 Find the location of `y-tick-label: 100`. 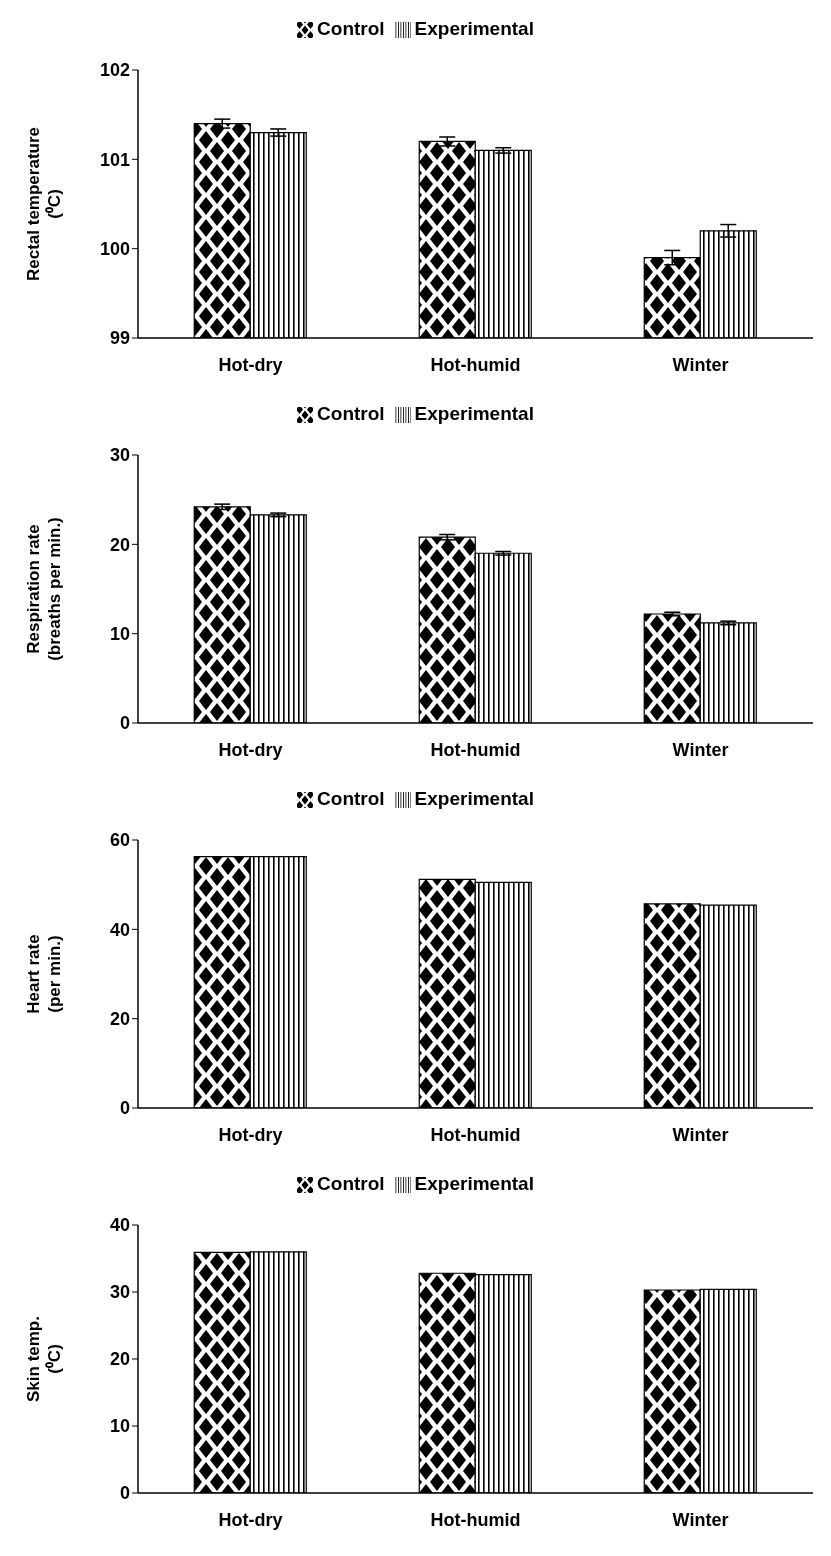

y-tick-label: 100 is located at coordinates (114, 249).